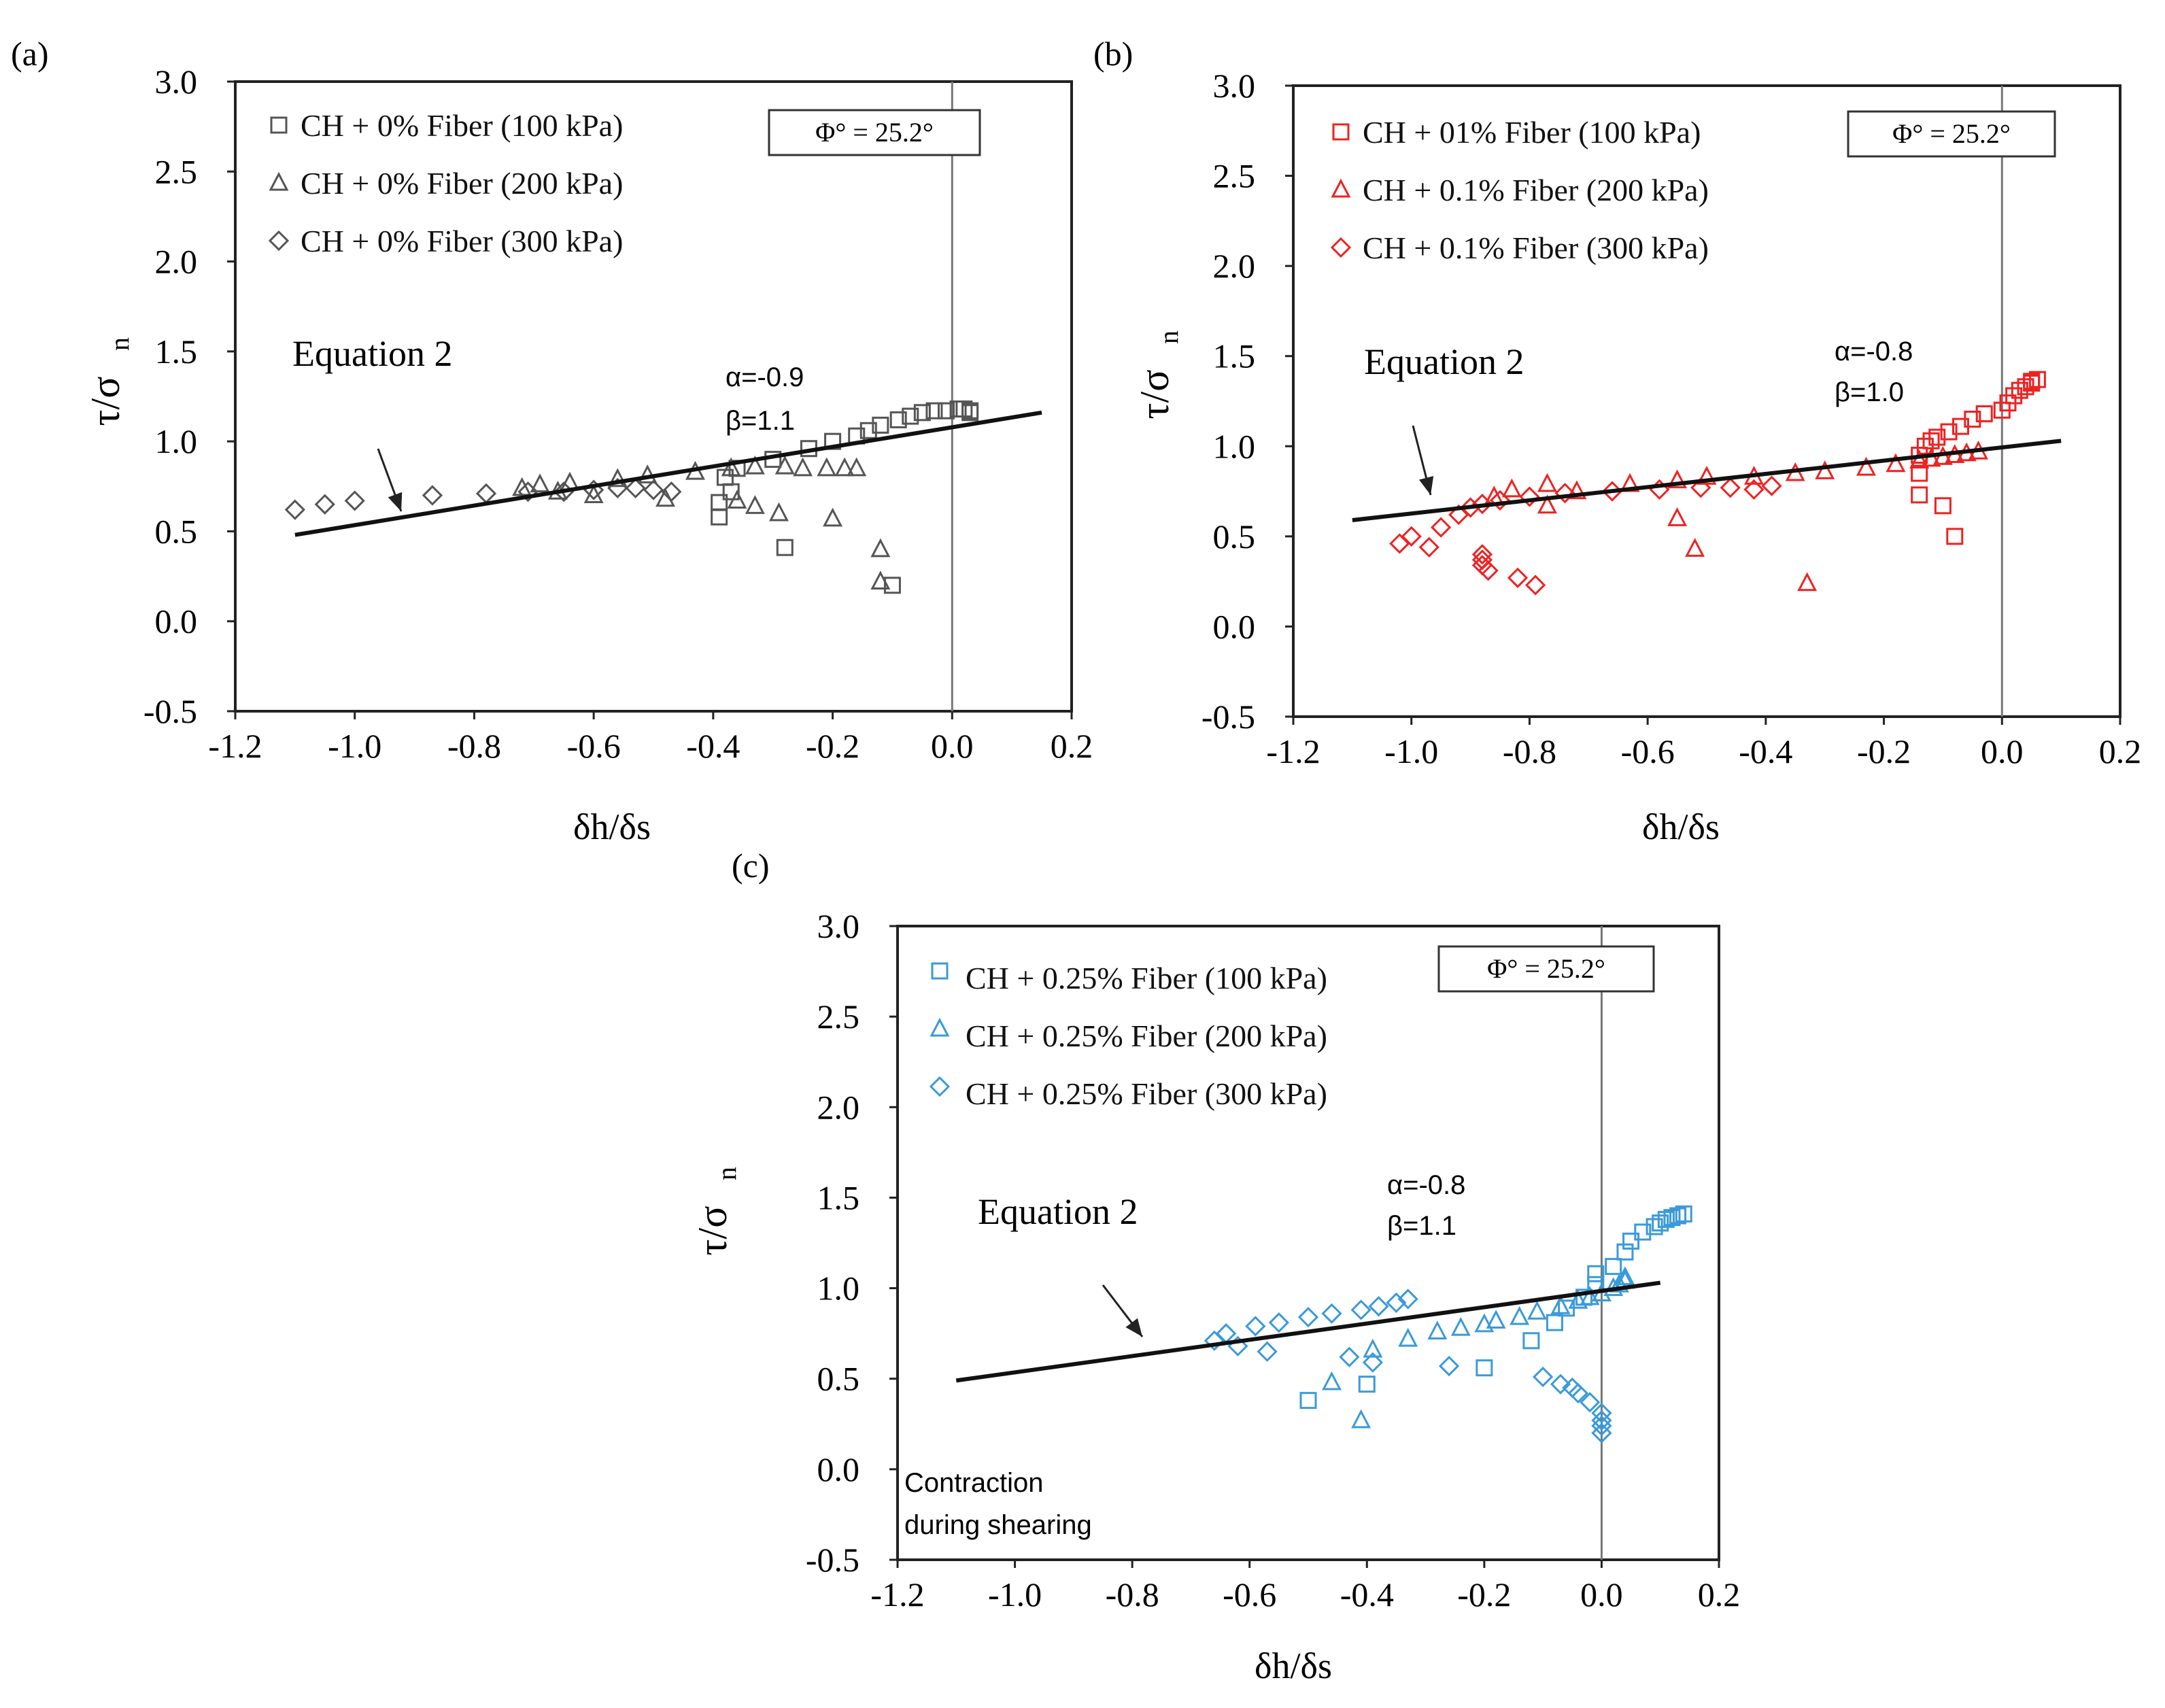 The image size is (2165, 1708). What do you see at coordinates (1113, 54) in the screenshot?
I see `panel-label-b: (b)` at bounding box center [1113, 54].